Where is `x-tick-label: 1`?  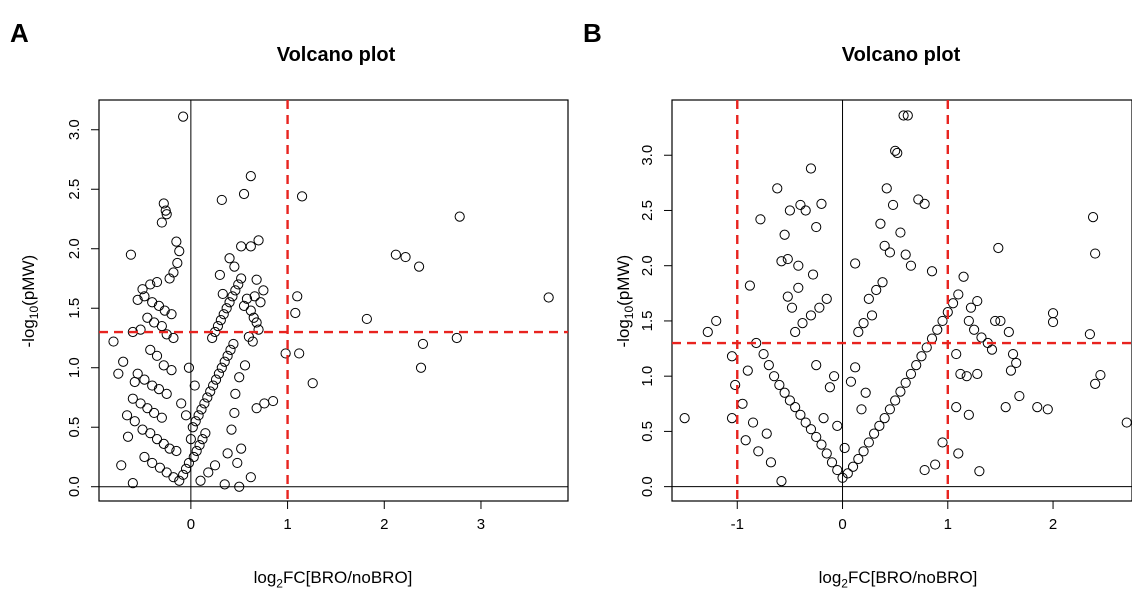 x-tick-label: 1 is located at coordinates (948, 524).